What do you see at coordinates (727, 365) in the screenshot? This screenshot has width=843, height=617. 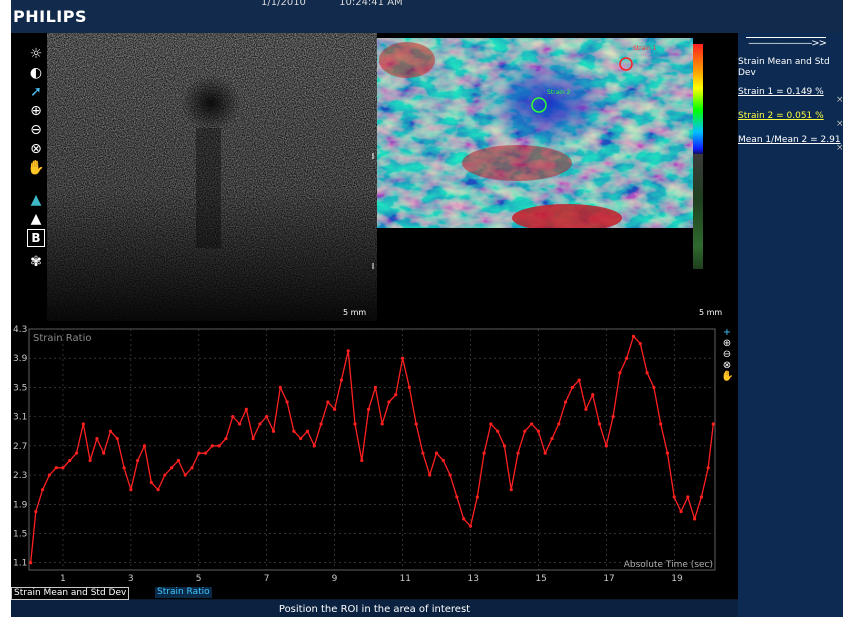 I see `chart-reset-icon: ⊗` at bounding box center [727, 365].